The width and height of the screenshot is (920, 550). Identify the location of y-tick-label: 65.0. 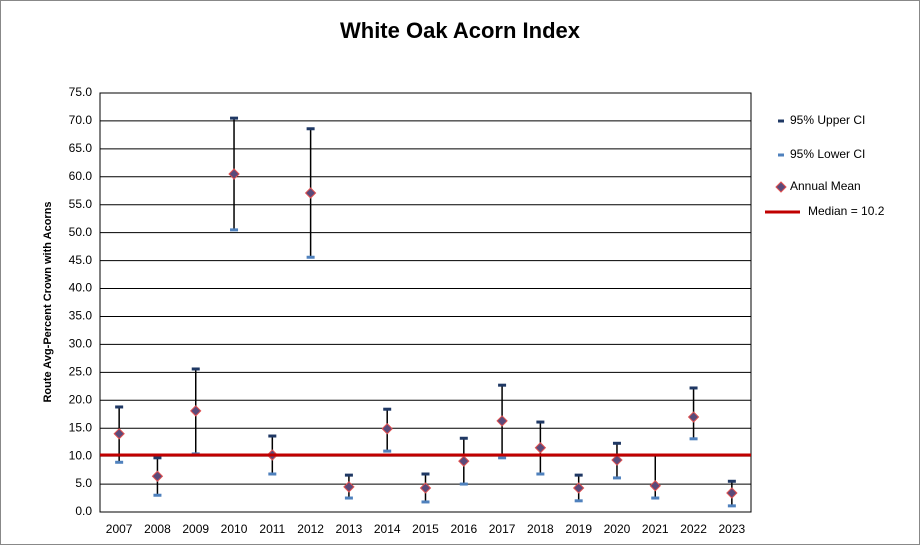
(81, 148).